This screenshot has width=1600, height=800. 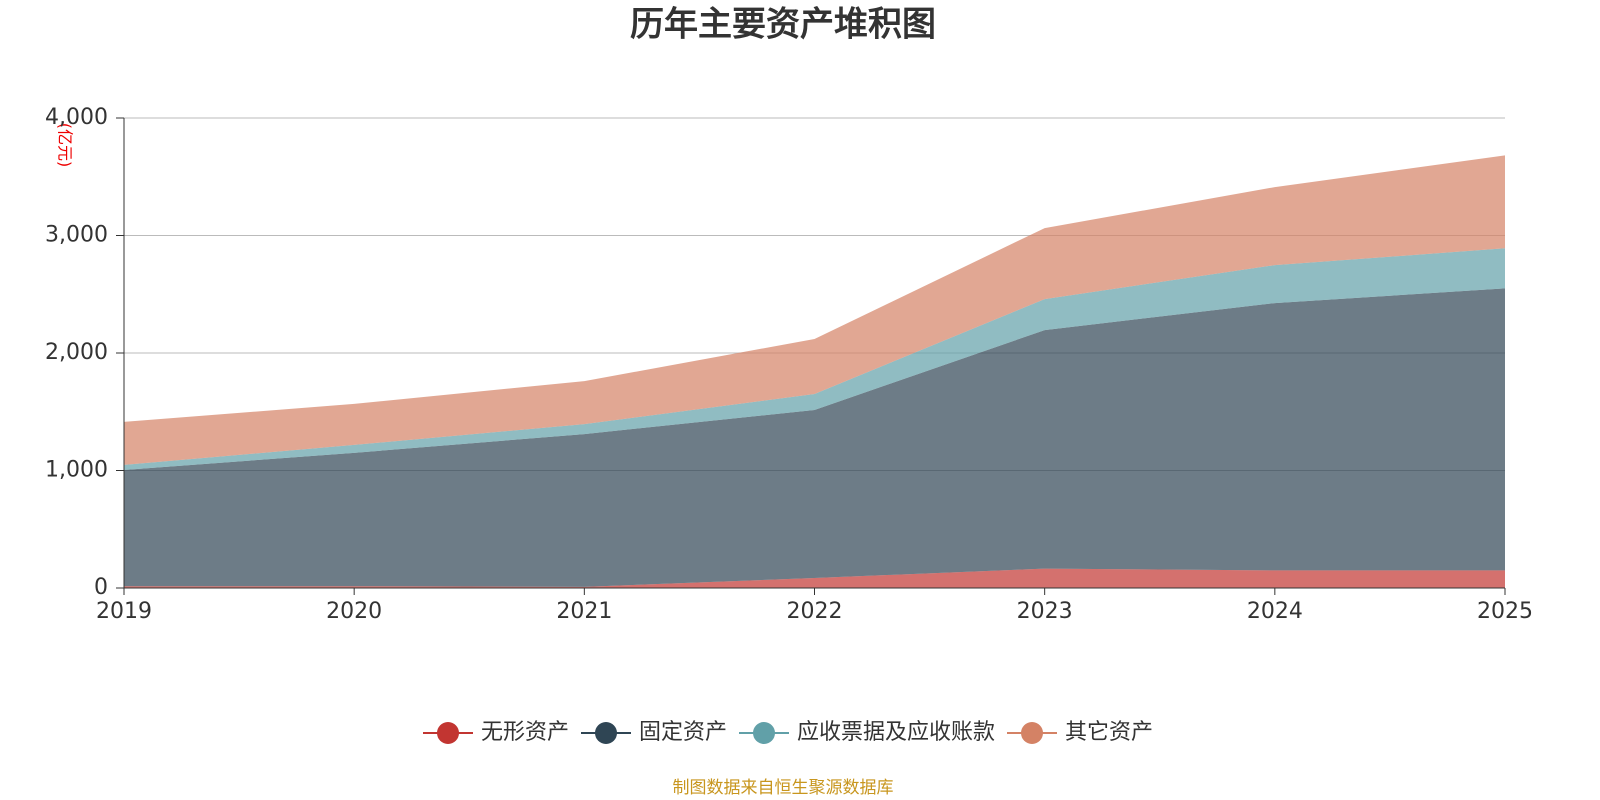 What do you see at coordinates (683, 732) in the screenshot?
I see `legend-label: 固定资产` at bounding box center [683, 732].